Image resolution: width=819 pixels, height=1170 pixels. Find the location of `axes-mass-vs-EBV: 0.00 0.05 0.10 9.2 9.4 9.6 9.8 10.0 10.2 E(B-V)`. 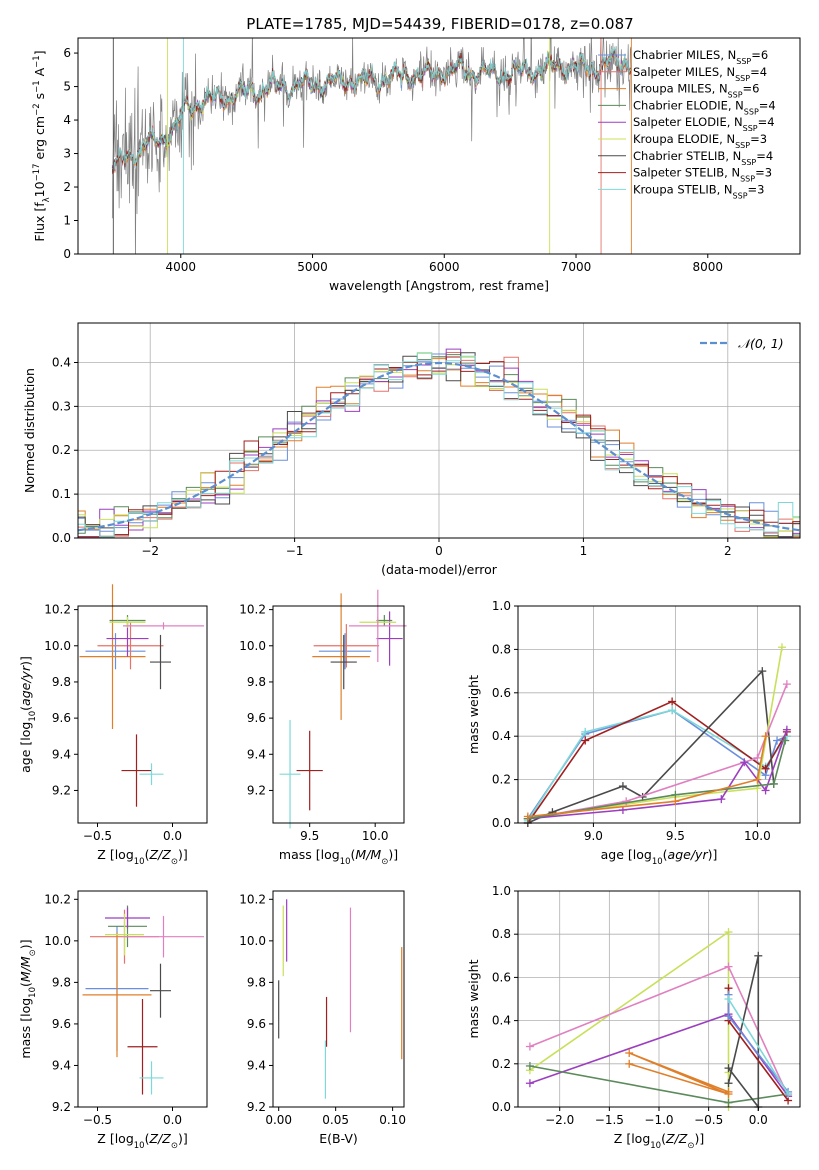

axes-mass-vs-EBV: 0.00 0.05 0.10 9.2 9.4 9.6 9.8 10.0 10.2 E(B-V) is located at coordinates (322, 1018).